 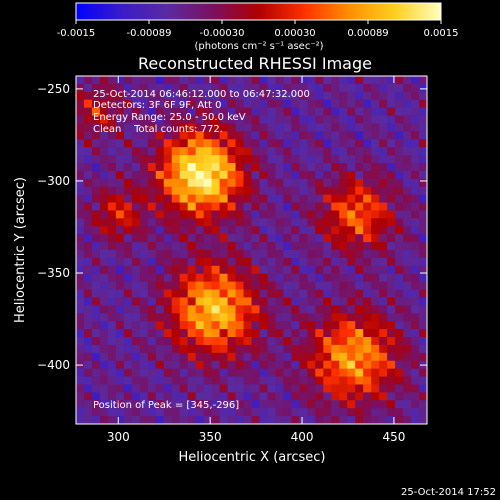 I want to click on peak-position-label: Position of Peak = [345,-296], so click(x=166, y=405).